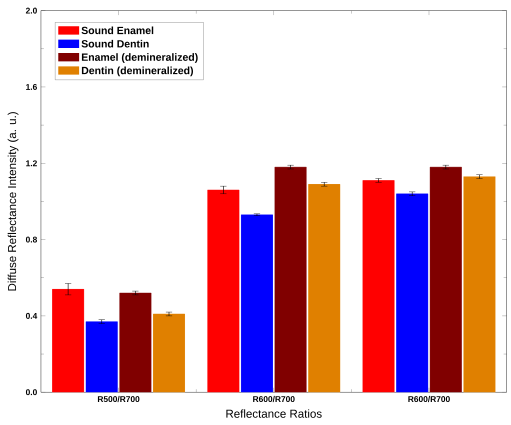  Describe the element at coordinates (31, 10) in the screenshot. I see `y-tick-label: 2.0` at that location.